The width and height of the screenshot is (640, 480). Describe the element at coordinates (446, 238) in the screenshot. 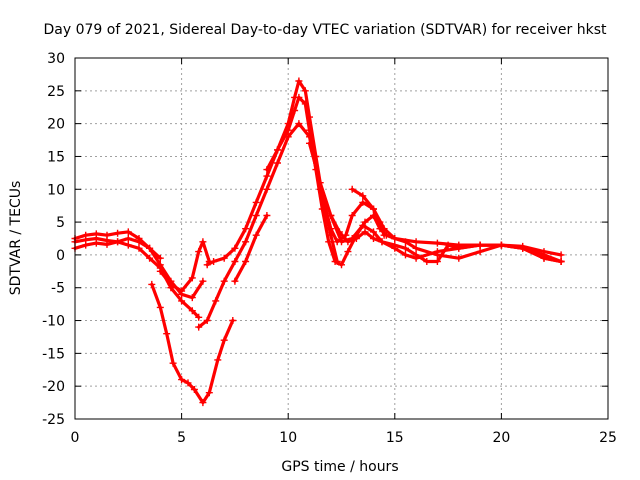

I see `series-track-j-markers` at that location.